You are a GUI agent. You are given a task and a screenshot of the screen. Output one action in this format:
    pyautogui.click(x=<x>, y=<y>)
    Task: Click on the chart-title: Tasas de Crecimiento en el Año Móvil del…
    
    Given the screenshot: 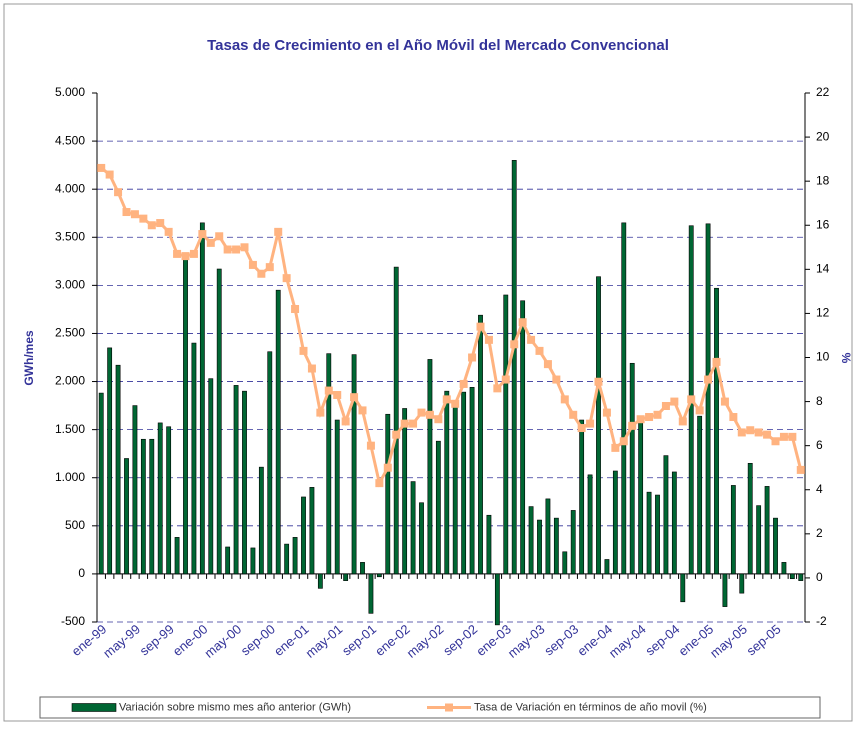 What is the action you would take?
    pyautogui.click(x=438, y=45)
    